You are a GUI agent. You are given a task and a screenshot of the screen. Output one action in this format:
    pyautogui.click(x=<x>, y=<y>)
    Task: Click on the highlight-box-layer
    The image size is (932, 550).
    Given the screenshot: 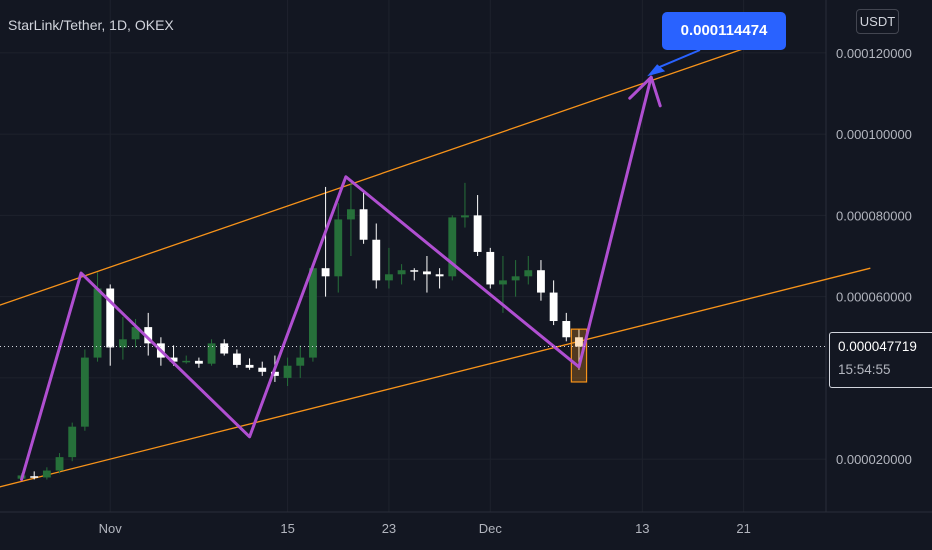 What is the action you would take?
    pyautogui.click(x=579, y=355)
    